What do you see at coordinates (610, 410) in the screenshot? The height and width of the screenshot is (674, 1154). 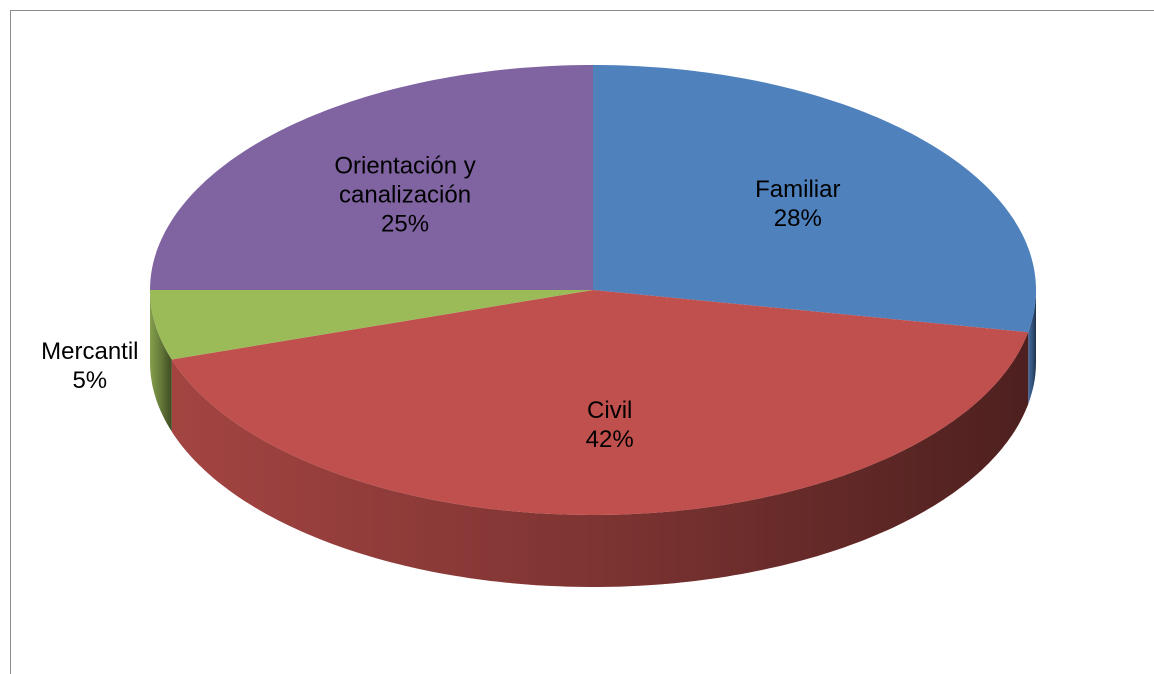 I see `label-category: Civil` at bounding box center [610, 410].